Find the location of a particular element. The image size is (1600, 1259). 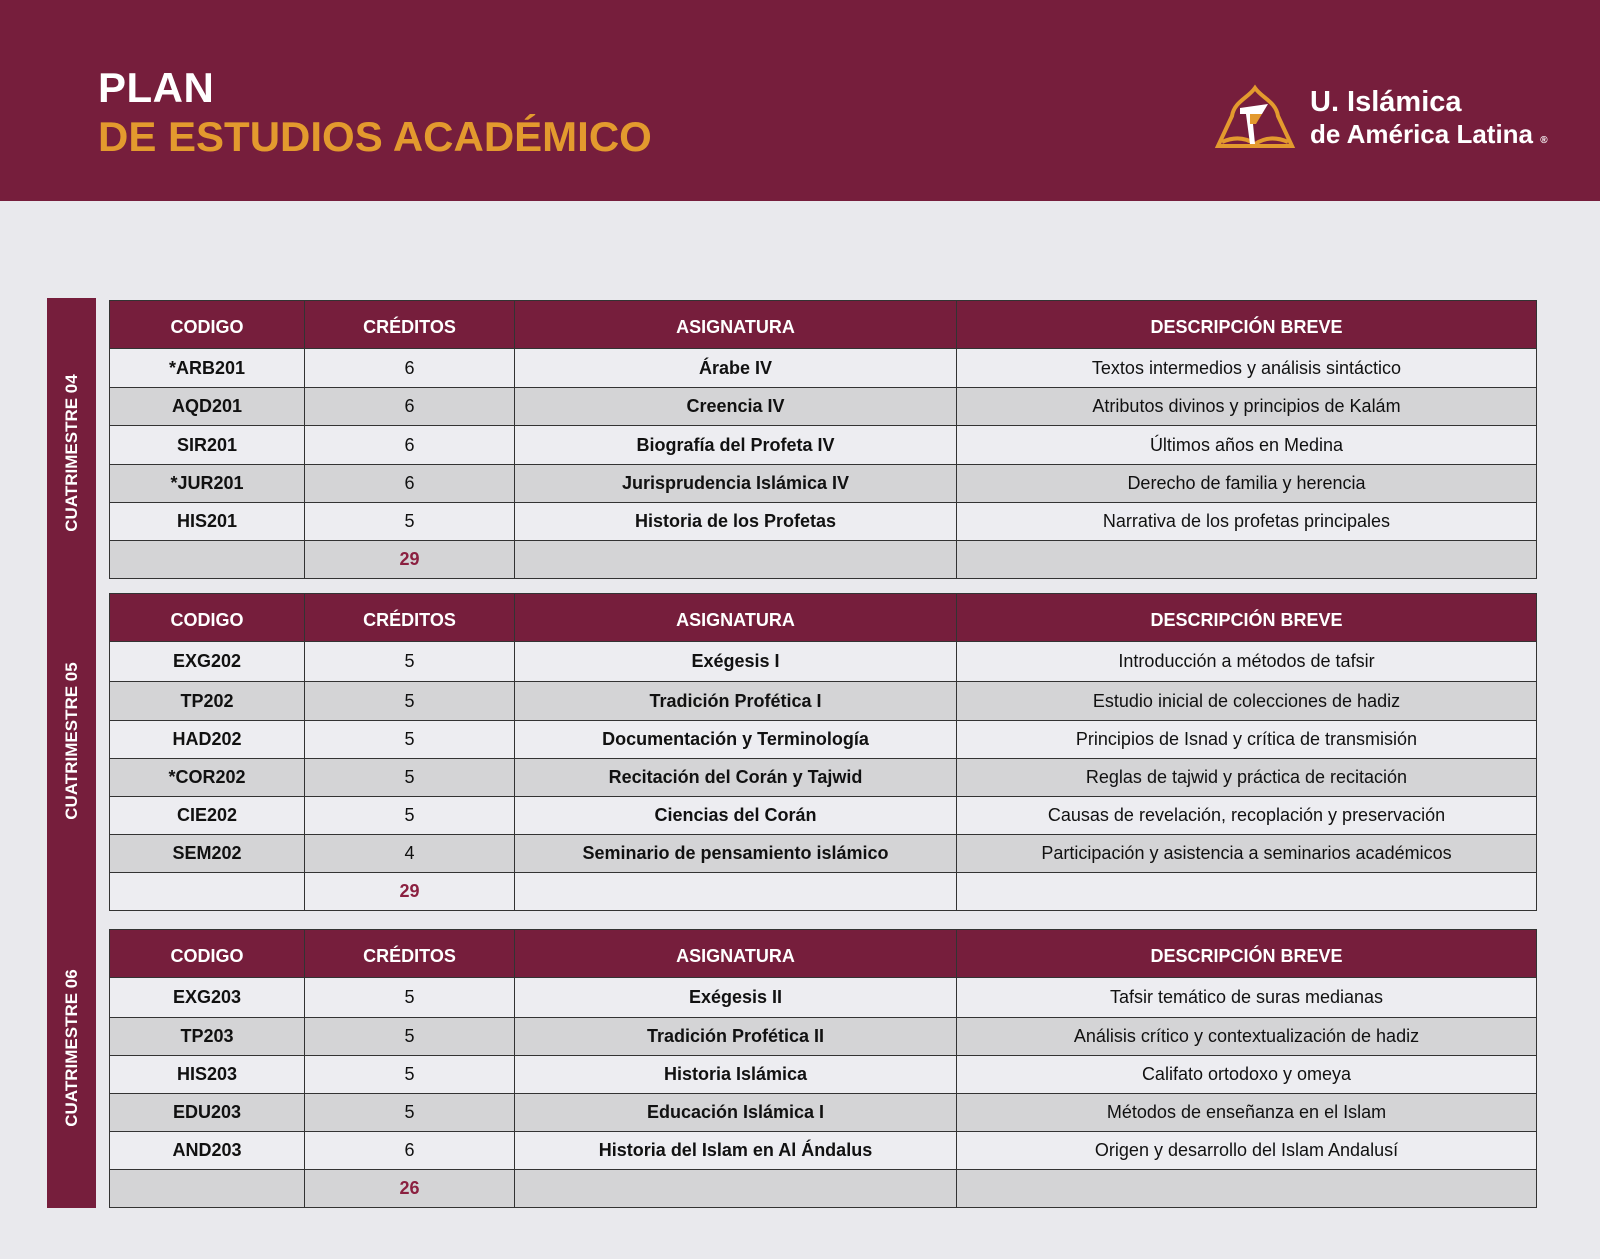

course-code: HAD202 is located at coordinates (207, 739).